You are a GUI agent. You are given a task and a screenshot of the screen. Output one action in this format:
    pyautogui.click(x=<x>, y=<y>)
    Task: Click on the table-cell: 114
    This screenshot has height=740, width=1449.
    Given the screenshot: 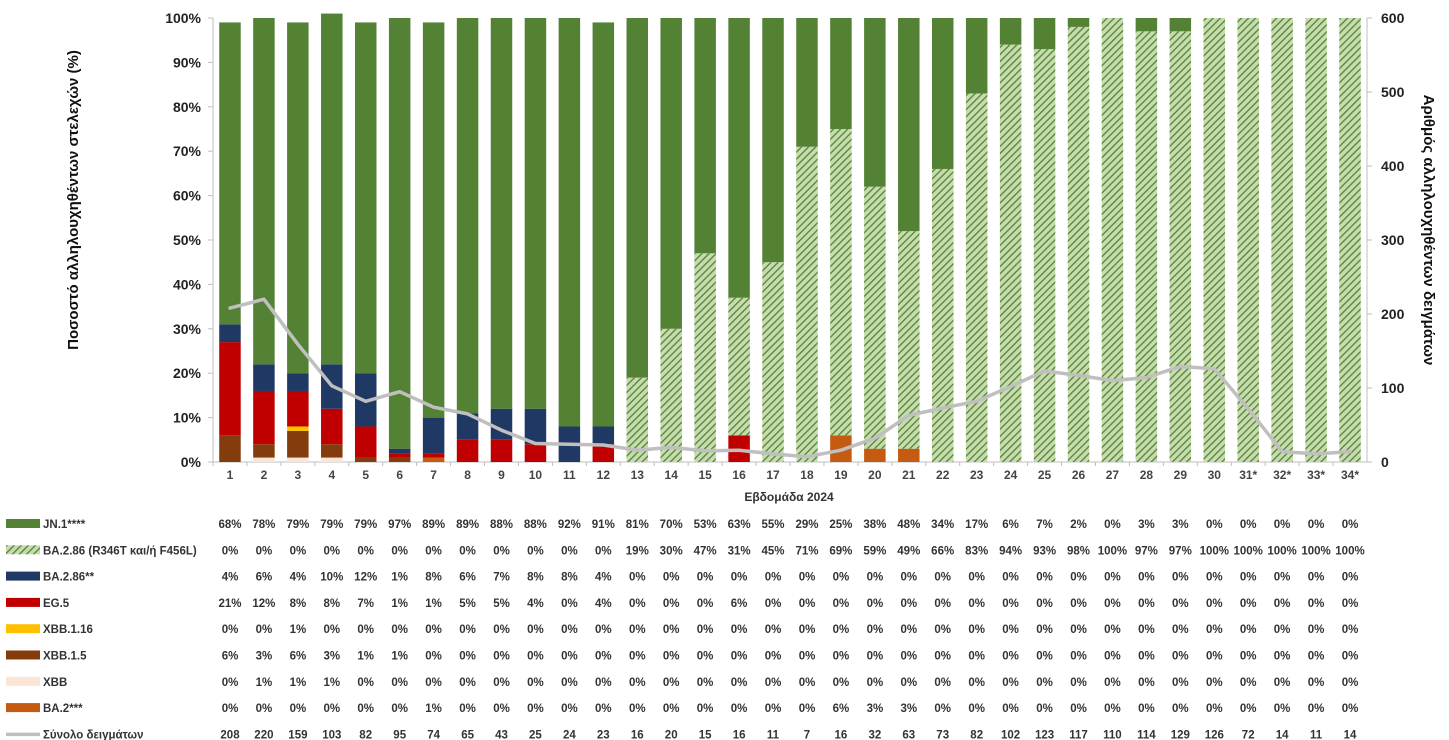 What is the action you would take?
    pyautogui.click(x=1146, y=734)
    